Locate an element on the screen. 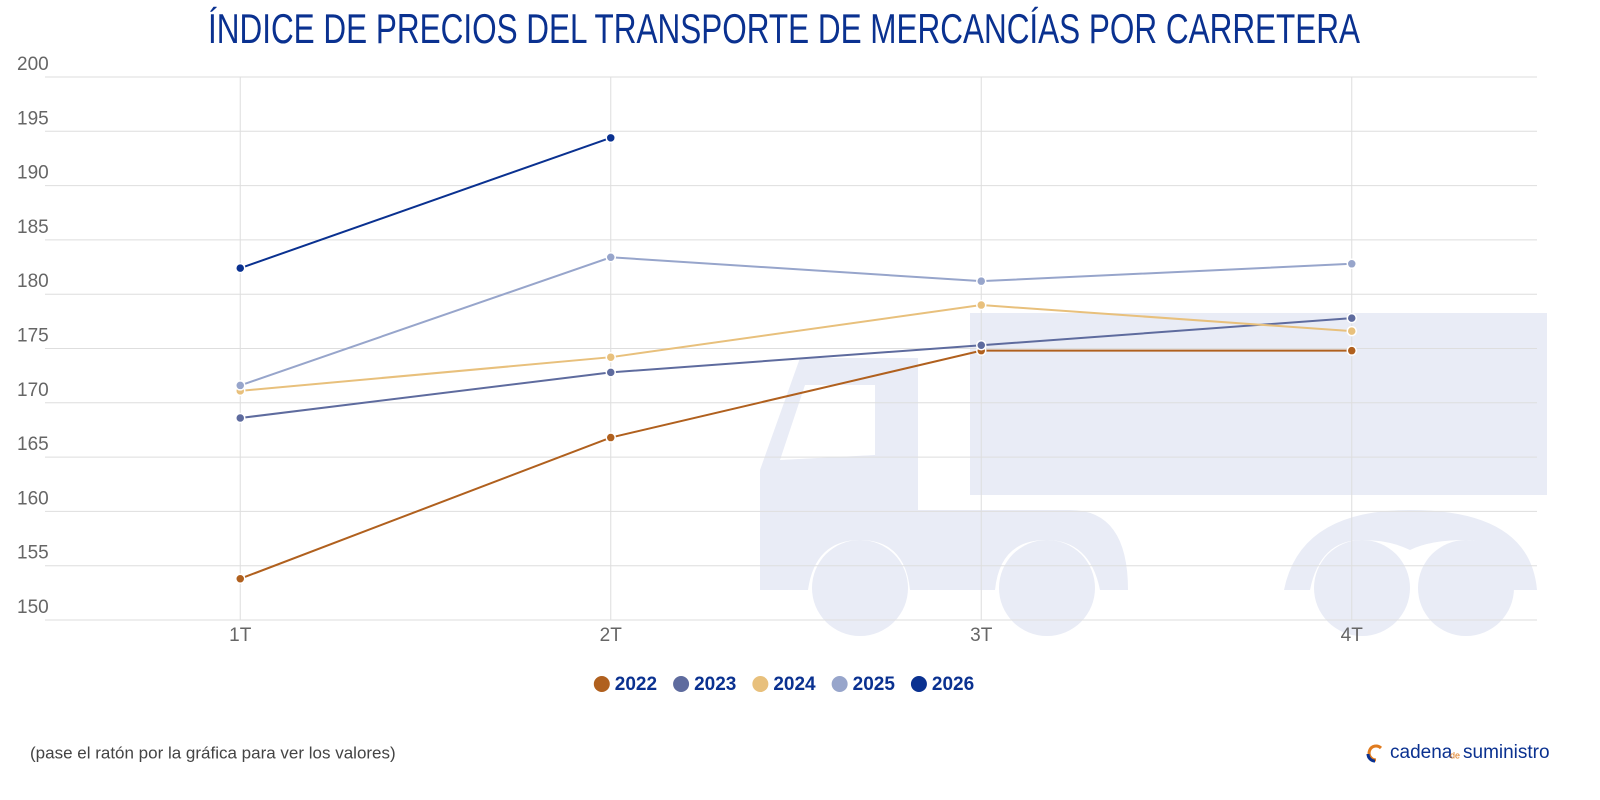  y-tick-label: 175 is located at coordinates (33, 336).